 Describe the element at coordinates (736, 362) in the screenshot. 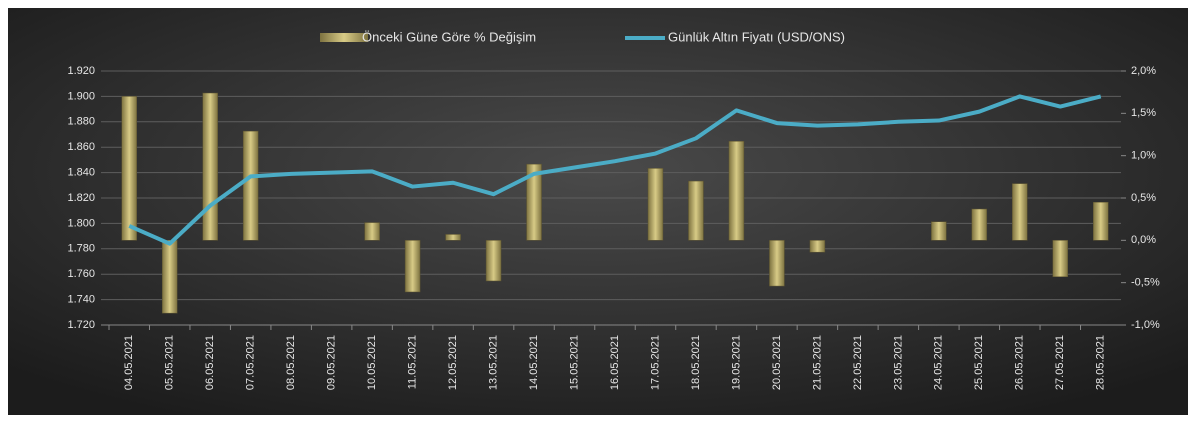

I see `x-tick-label: 19.05.2021` at that location.